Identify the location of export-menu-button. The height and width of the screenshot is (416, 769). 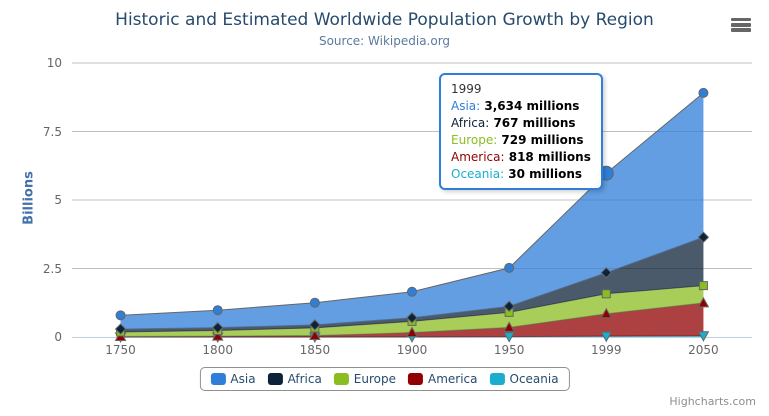
(741, 26).